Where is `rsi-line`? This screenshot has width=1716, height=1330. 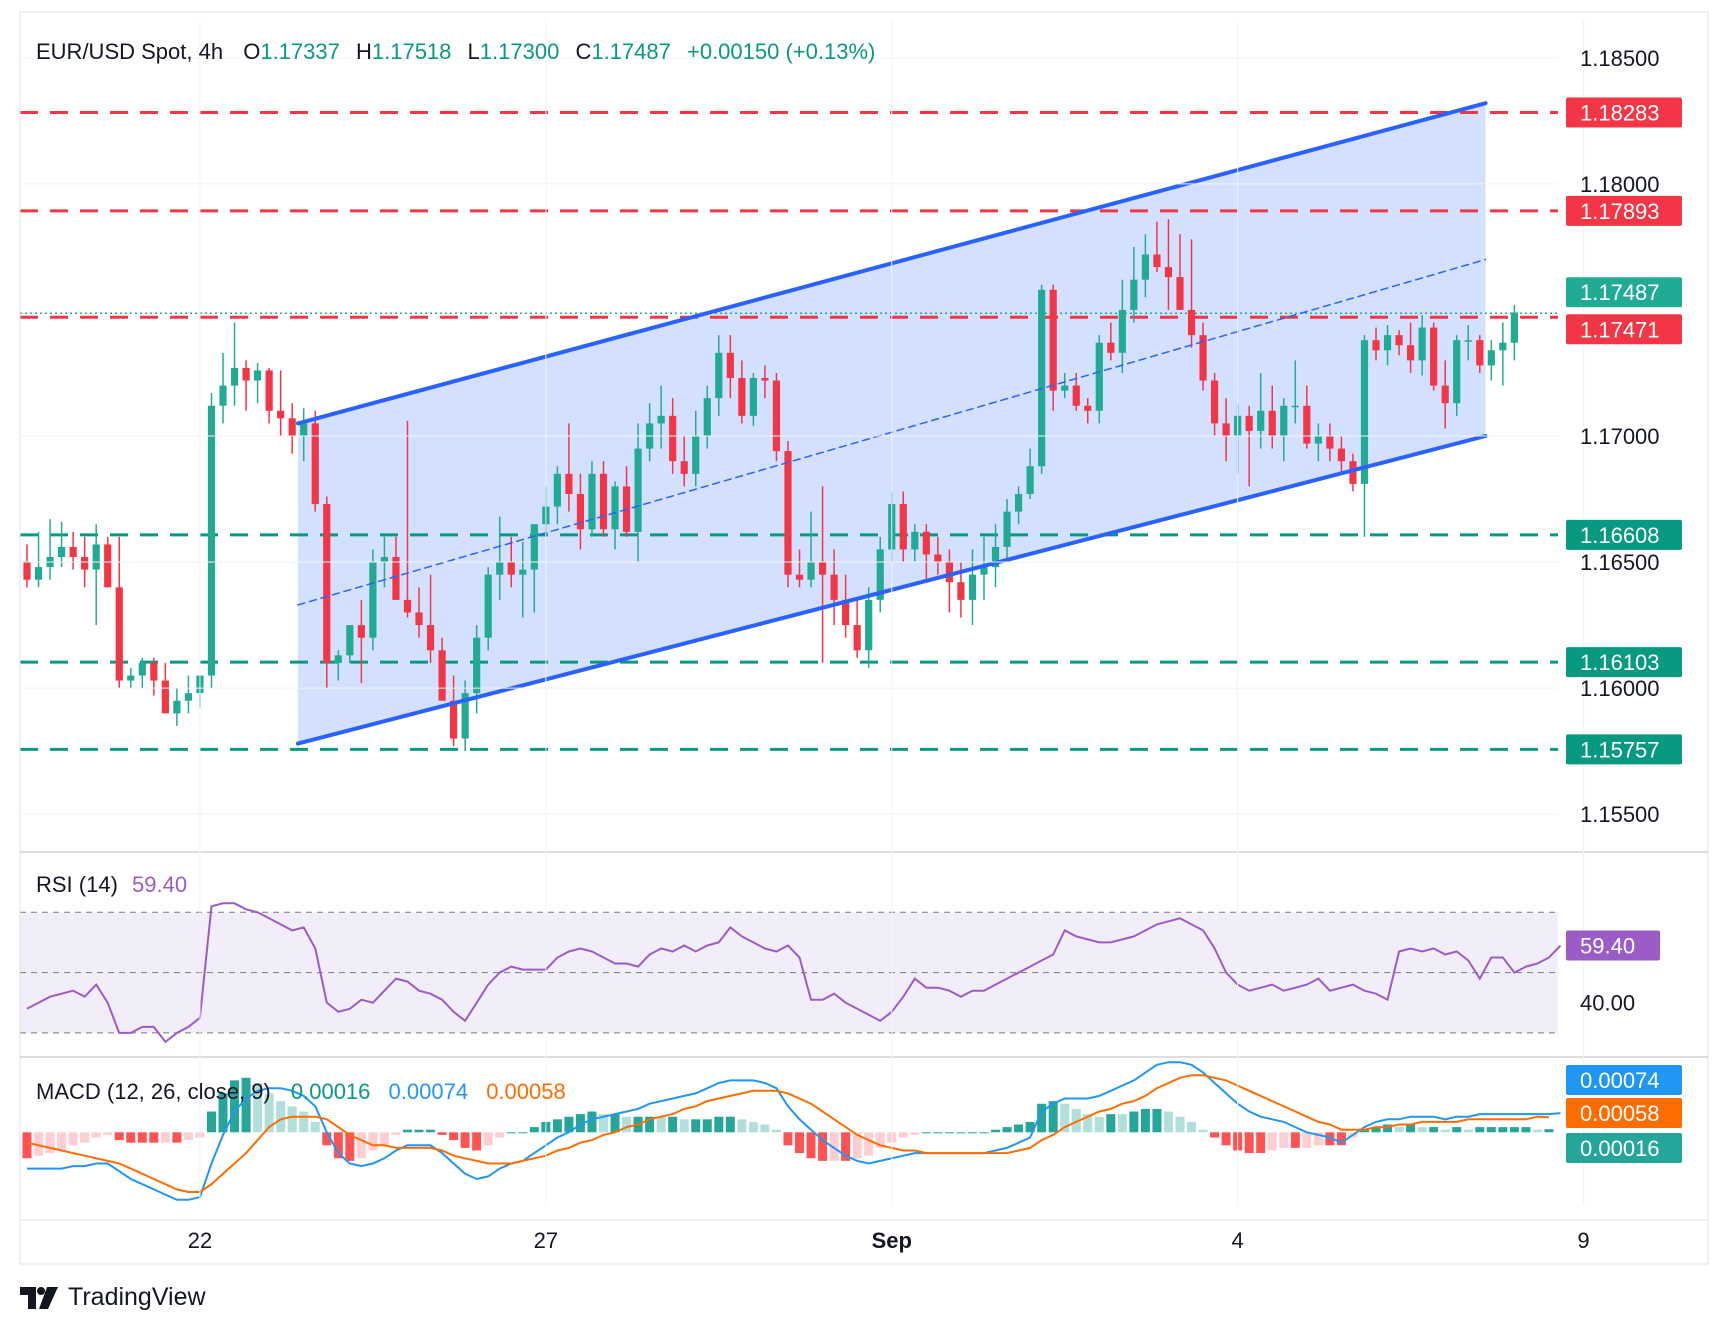 rsi-line is located at coordinates (794, 973).